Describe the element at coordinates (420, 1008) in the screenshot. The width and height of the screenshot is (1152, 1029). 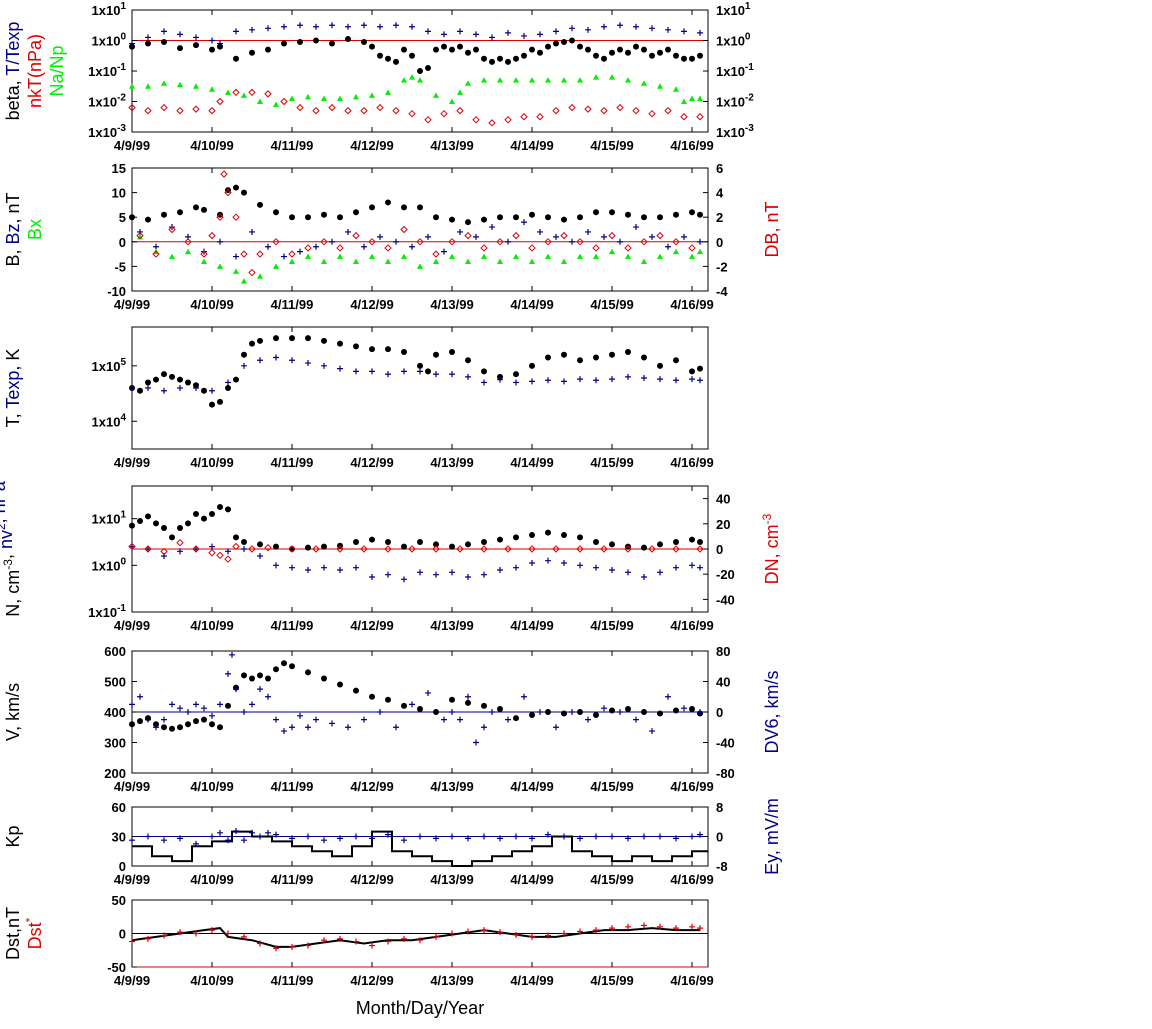
I see `x-axis-title: Month/Day/Year` at that location.